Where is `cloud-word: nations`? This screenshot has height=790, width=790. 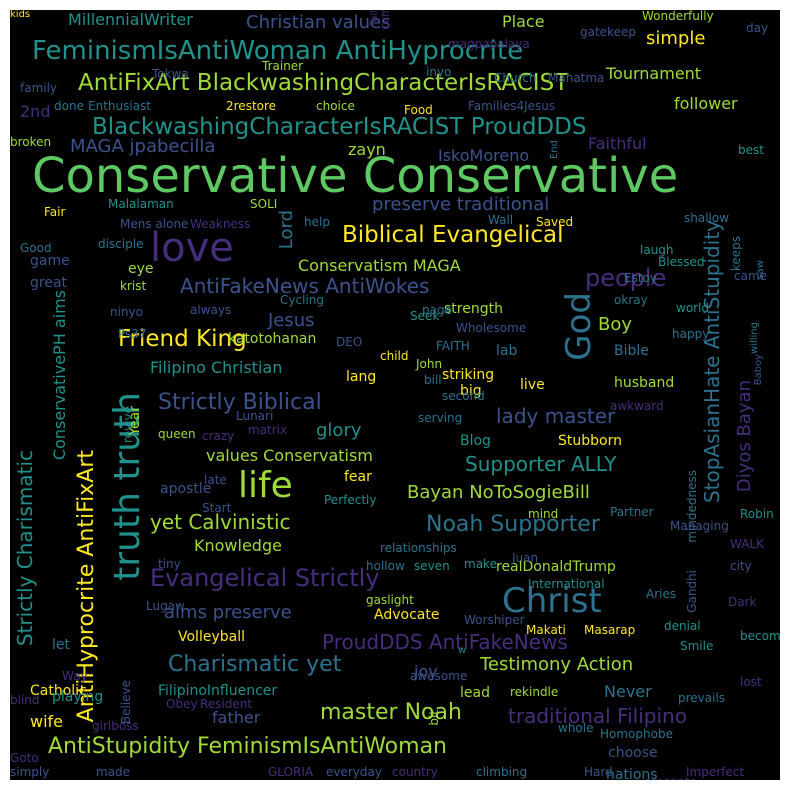
cloud-word: nations is located at coordinates (632, 773).